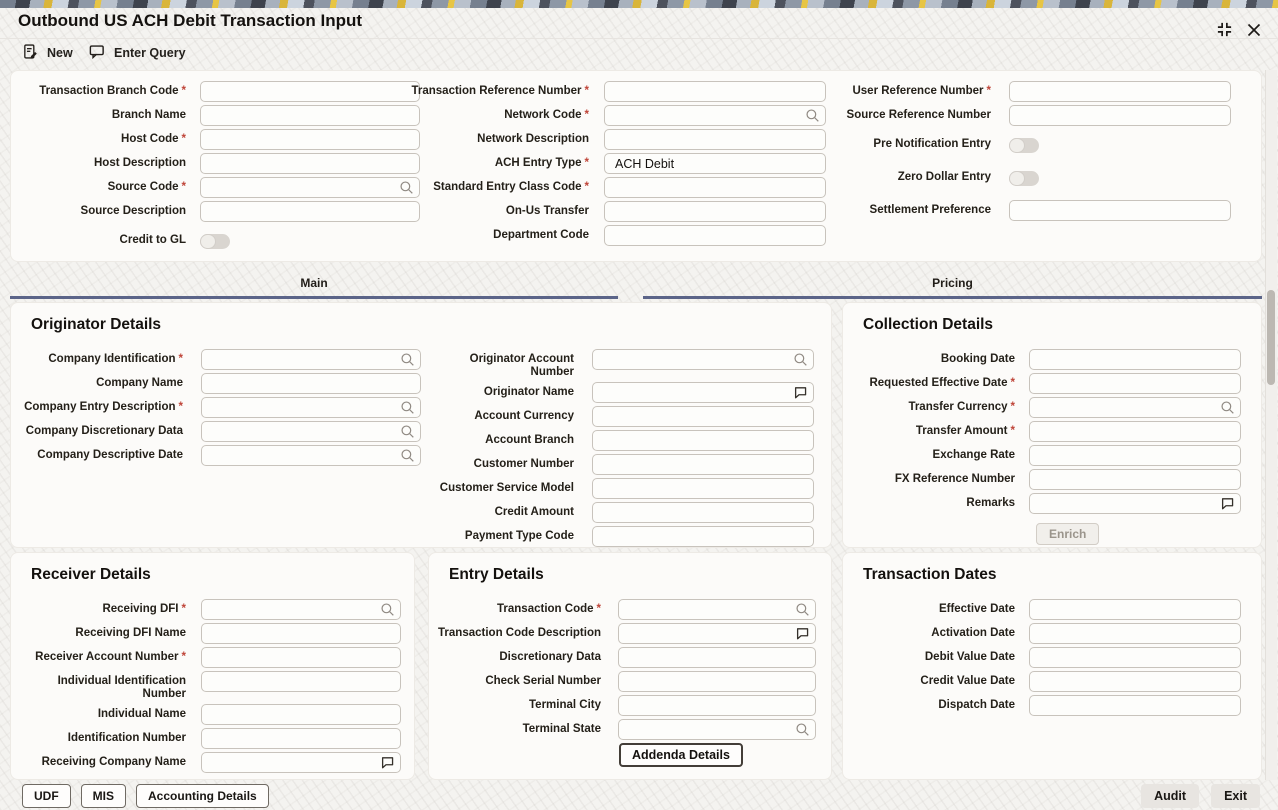  What do you see at coordinates (301, 609) in the screenshot?
I see `receiving-dfi-input` at bounding box center [301, 609].